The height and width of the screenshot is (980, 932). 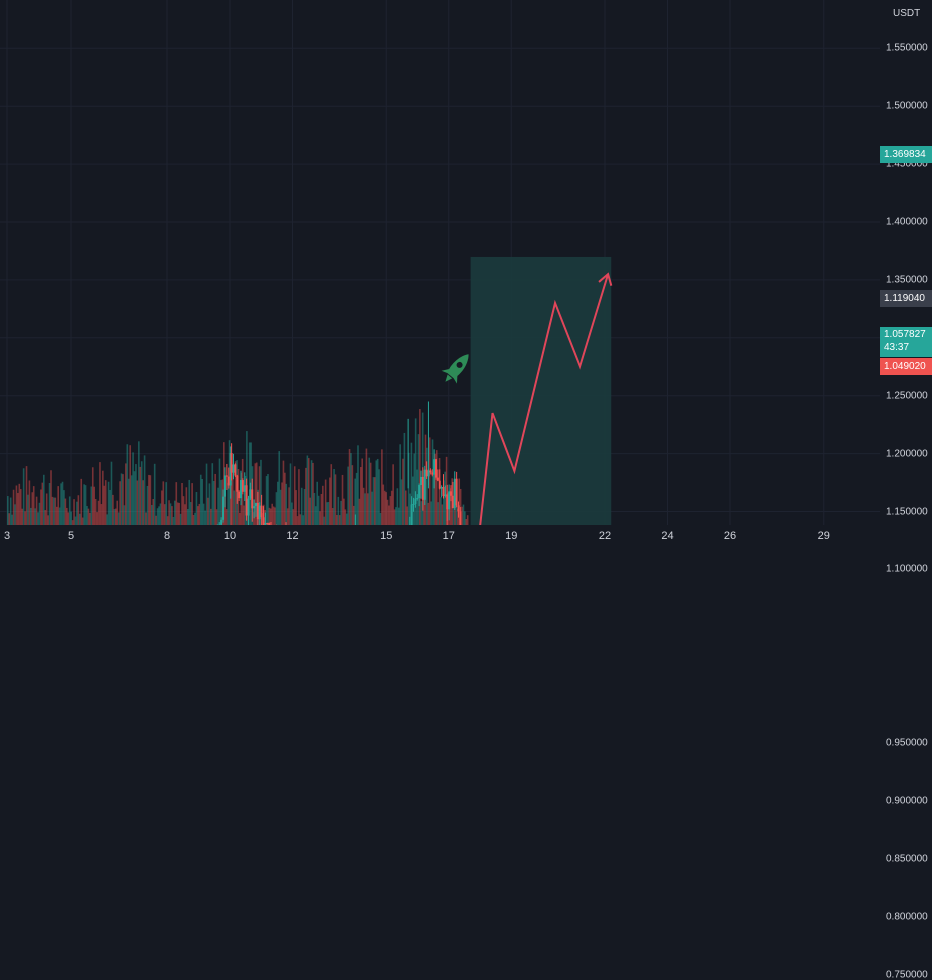 What do you see at coordinates (511, 536) in the screenshot?
I see `time-tick: 19` at bounding box center [511, 536].